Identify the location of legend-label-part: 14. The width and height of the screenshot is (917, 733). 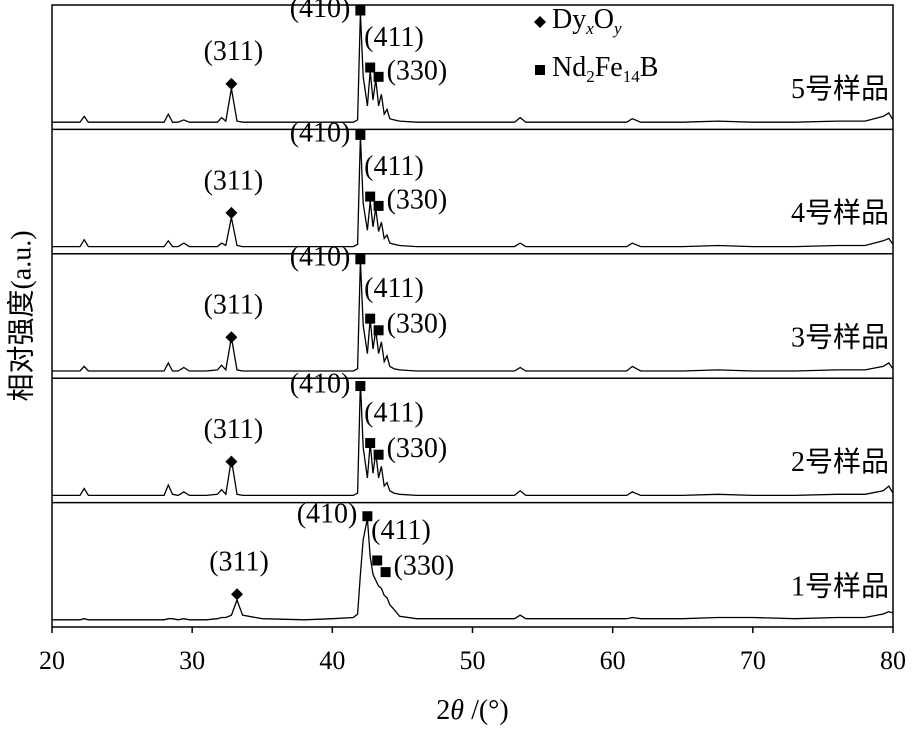
(632, 76).